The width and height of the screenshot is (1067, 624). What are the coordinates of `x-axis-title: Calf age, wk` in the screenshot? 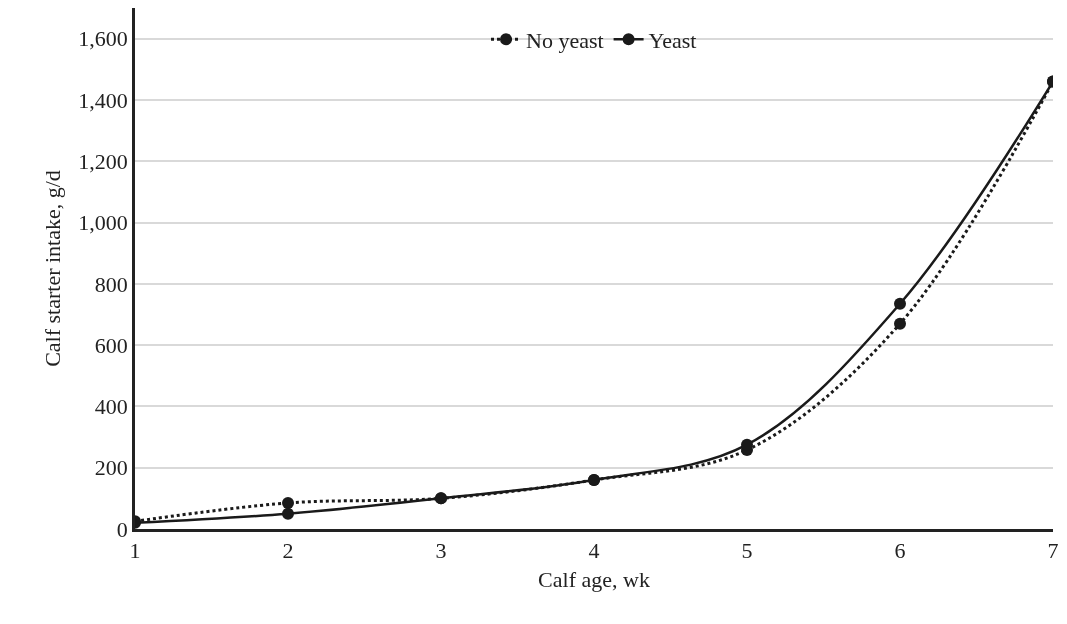 It's located at (594, 580).